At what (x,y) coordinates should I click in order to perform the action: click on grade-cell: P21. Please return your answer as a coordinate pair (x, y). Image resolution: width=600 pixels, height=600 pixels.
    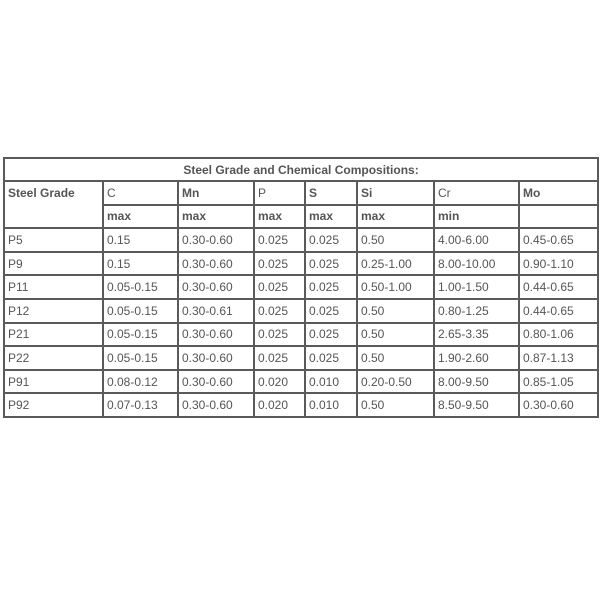
    Looking at the image, I should click on (53, 334).